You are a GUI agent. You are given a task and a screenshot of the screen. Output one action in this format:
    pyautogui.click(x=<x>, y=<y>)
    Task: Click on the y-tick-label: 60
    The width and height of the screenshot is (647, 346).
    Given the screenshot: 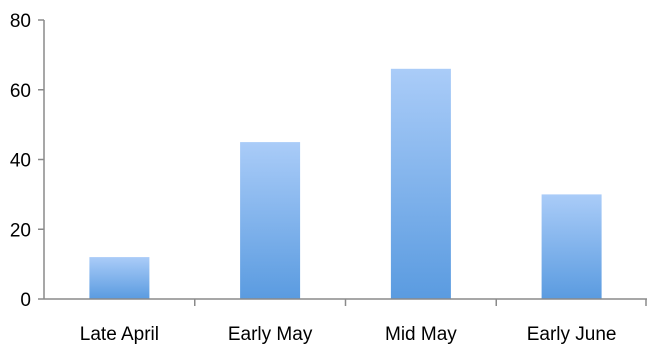 What is the action you would take?
    pyautogui.click(x=20, y=91)
    